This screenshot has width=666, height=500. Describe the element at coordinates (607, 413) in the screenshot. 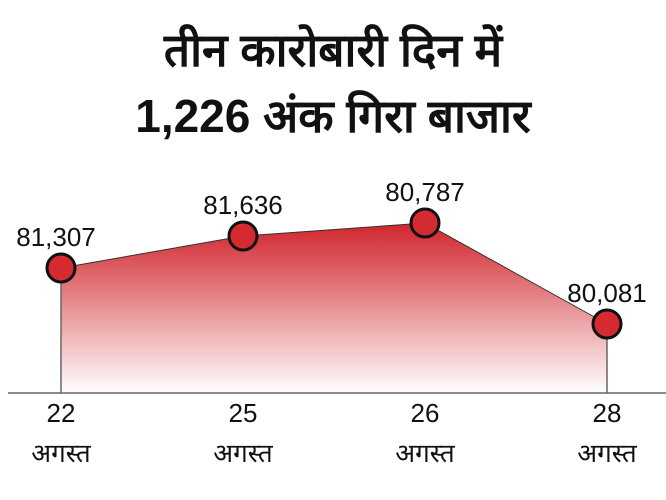

I see `x-tick-label-day: 28` at that location.